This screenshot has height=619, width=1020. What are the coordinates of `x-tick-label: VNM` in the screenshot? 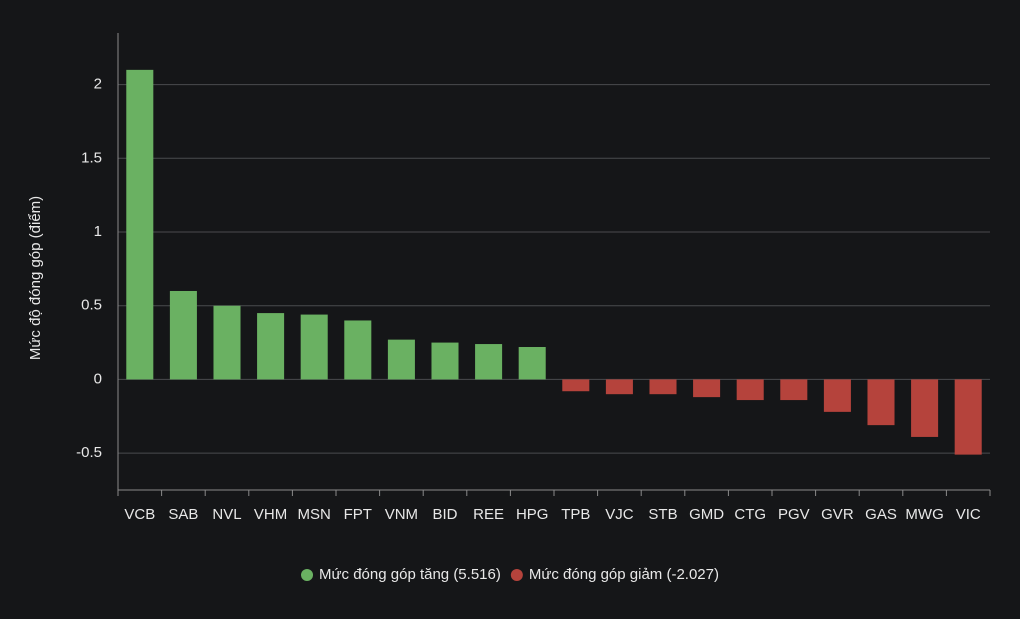 It's located at (401, 514).